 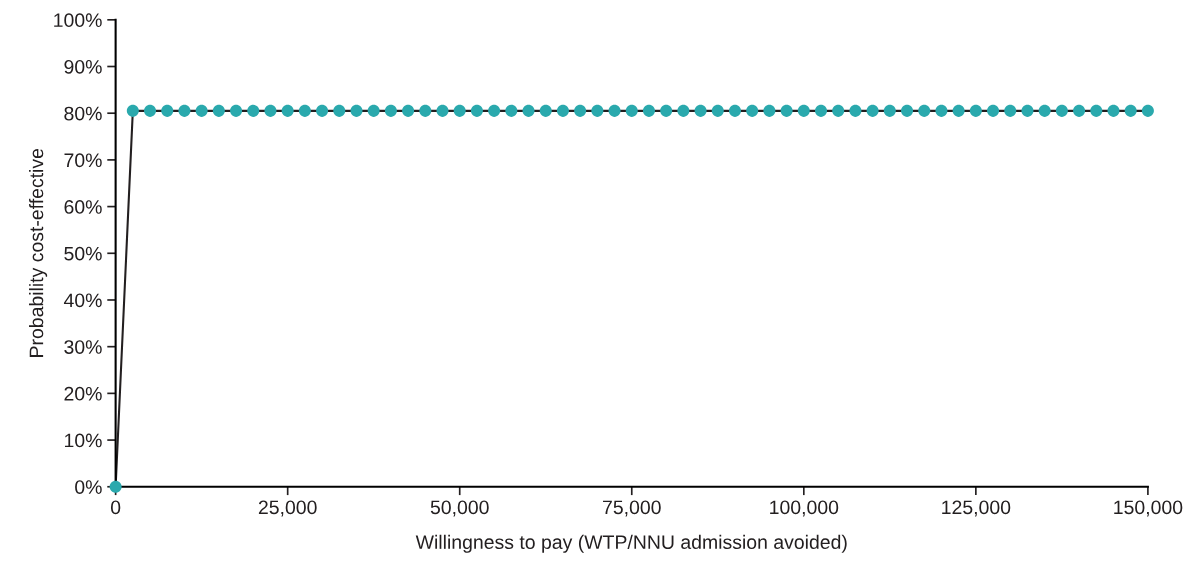 What do you see at coordinates (287, 508) in the screenshot?
I see `x-tick-label: 25,000` at bounding box center [287, 508].